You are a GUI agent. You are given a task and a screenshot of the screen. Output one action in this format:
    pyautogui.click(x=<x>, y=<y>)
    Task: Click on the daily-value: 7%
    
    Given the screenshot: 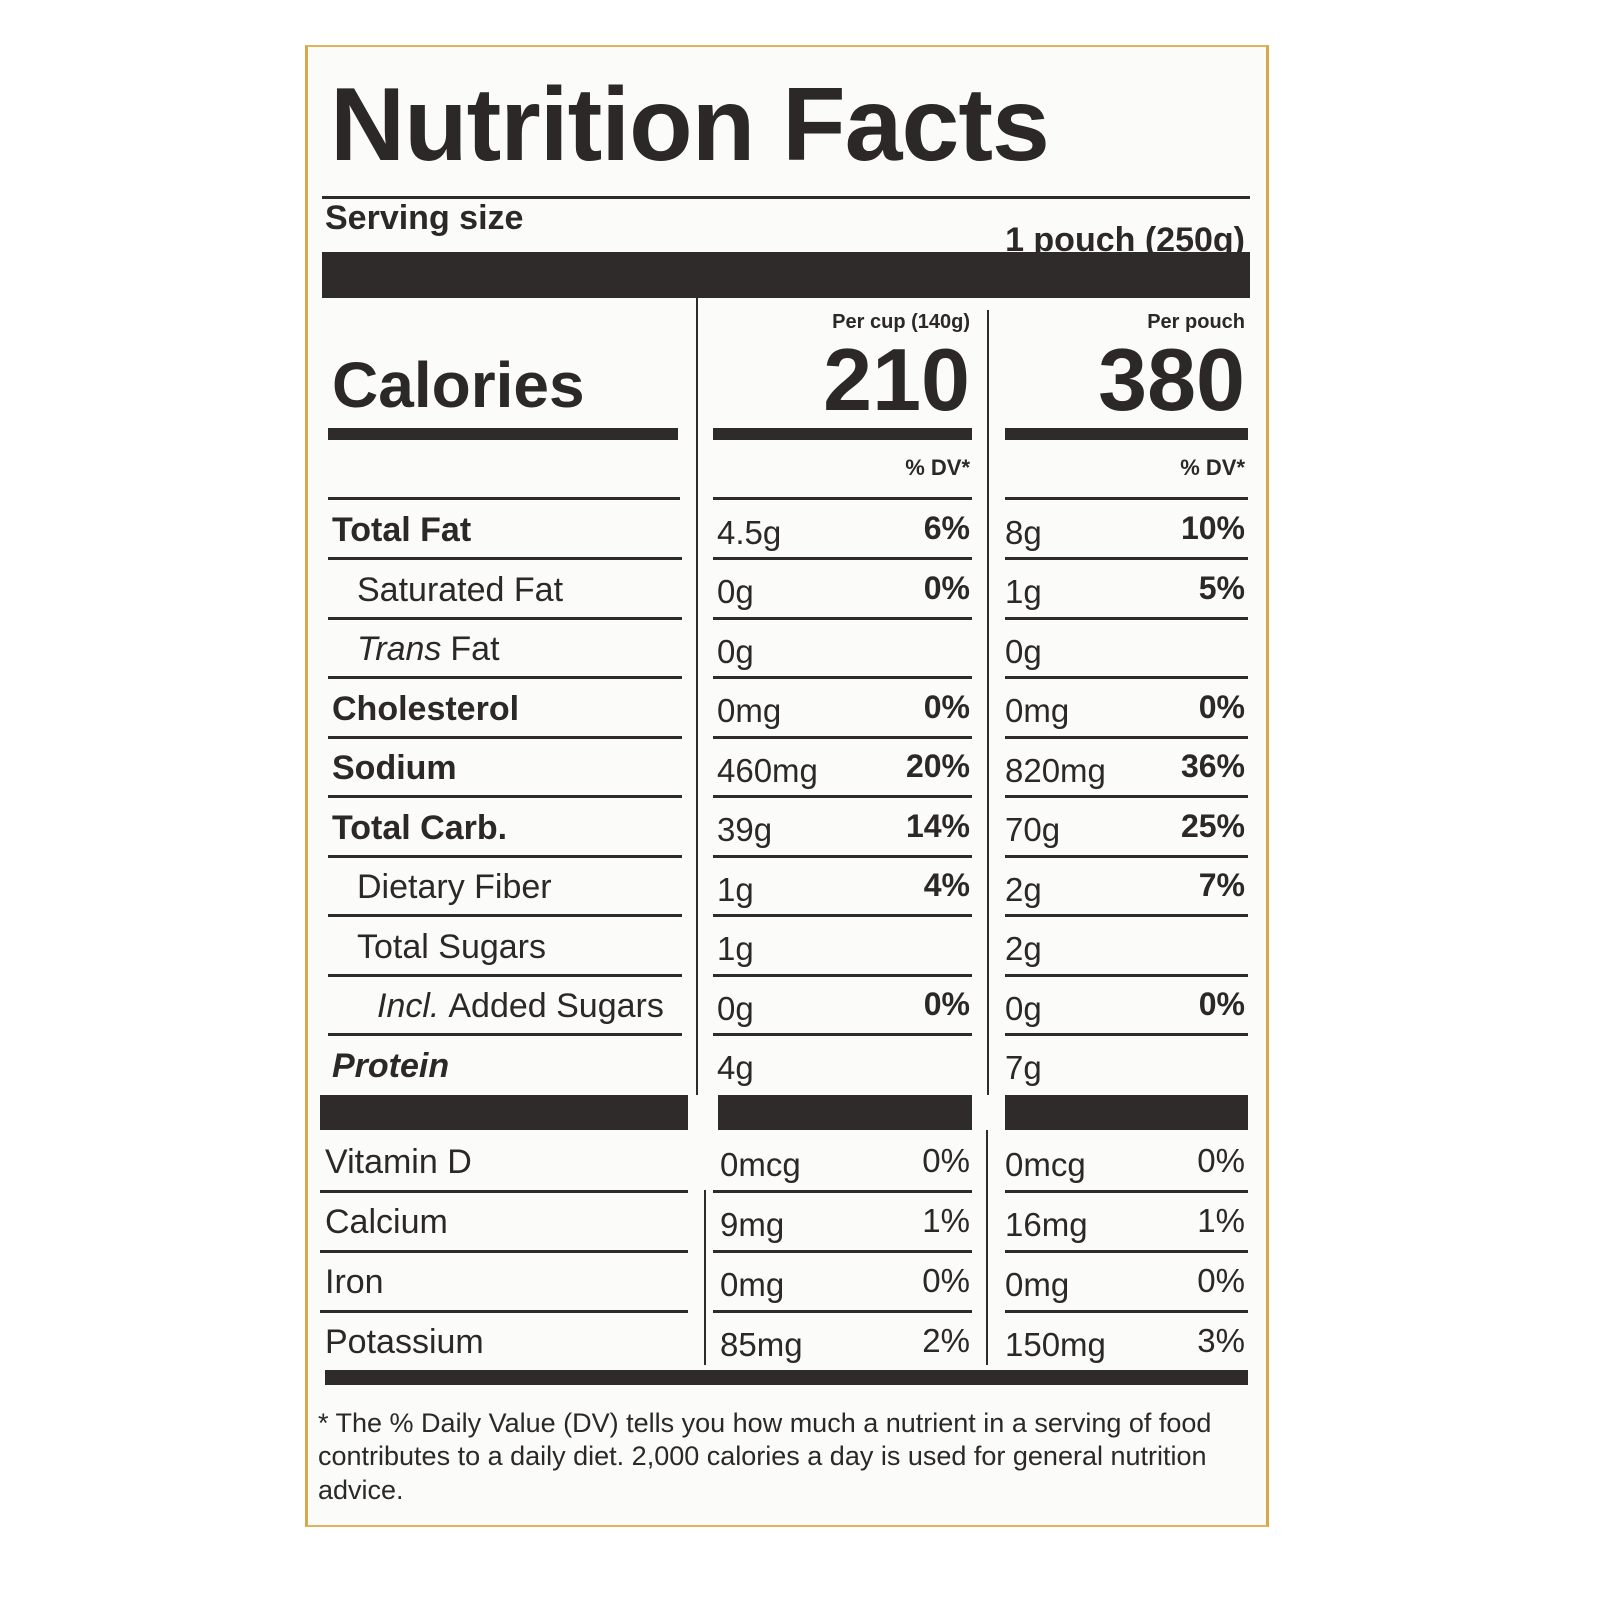 What is the action you would take?
    pyautogui.click(x=1221, y=885)
    